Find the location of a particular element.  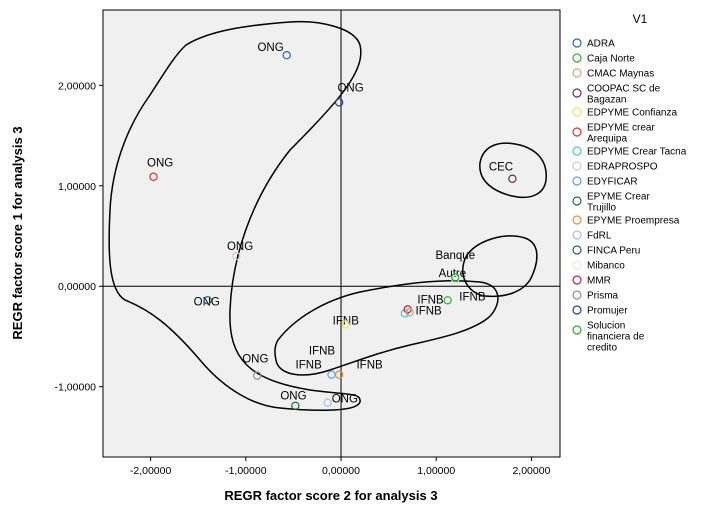

point-annotation: Banque is located at coordinates (455, 256).